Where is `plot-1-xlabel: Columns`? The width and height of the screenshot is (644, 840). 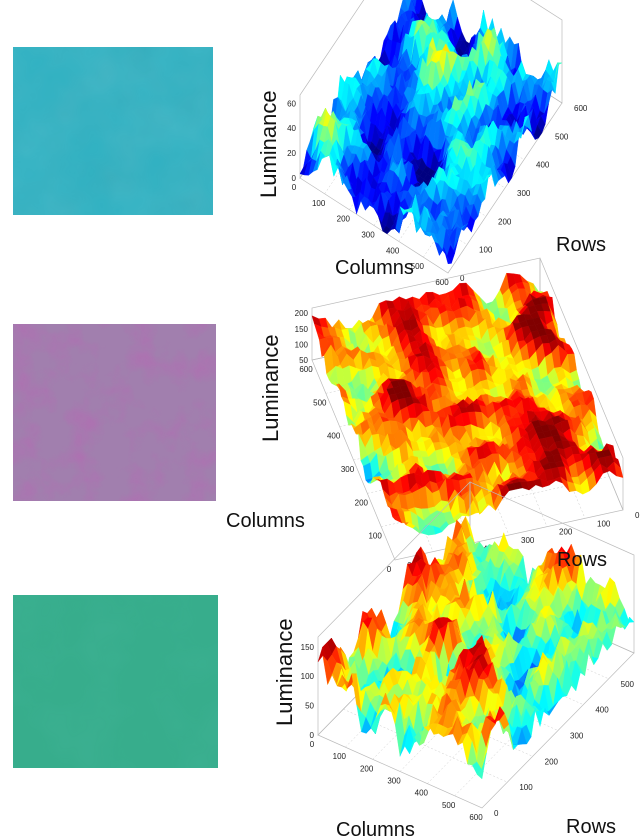 plot-1-xlabel: Columns is located at coordinates (374, 268).